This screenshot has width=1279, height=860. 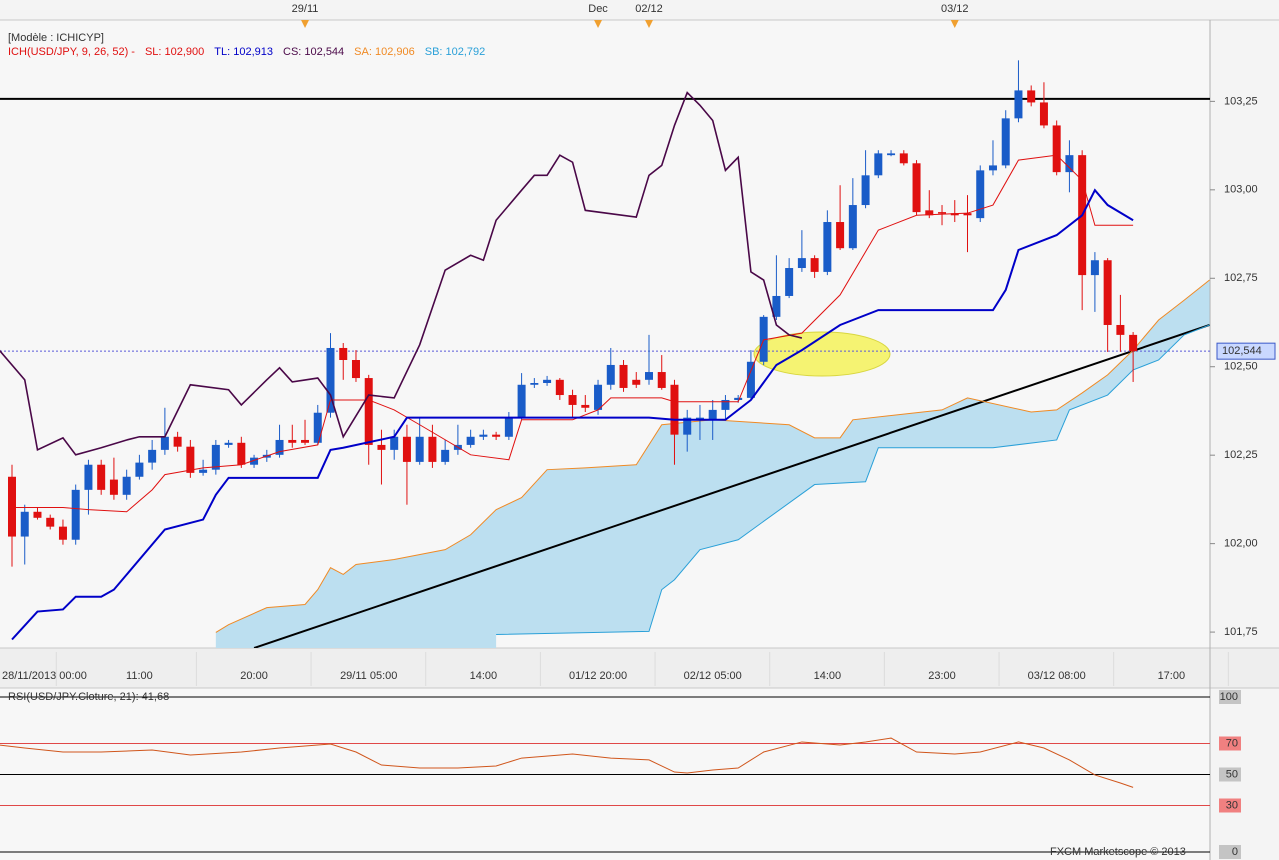 What do you see at coordinates (649, 9) in the screenshot?
I see `top-time-label: 02/12` at bounding box center [649, 9].